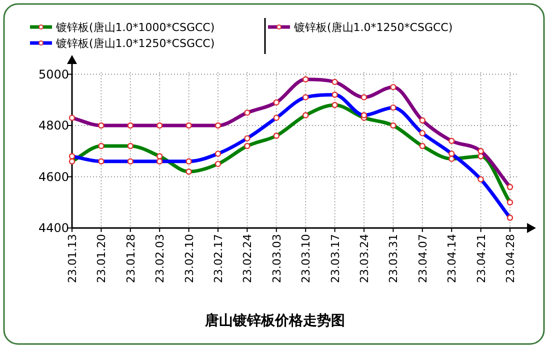  I want to click on x-tick-label: 23.01.20, so click(101, 258).